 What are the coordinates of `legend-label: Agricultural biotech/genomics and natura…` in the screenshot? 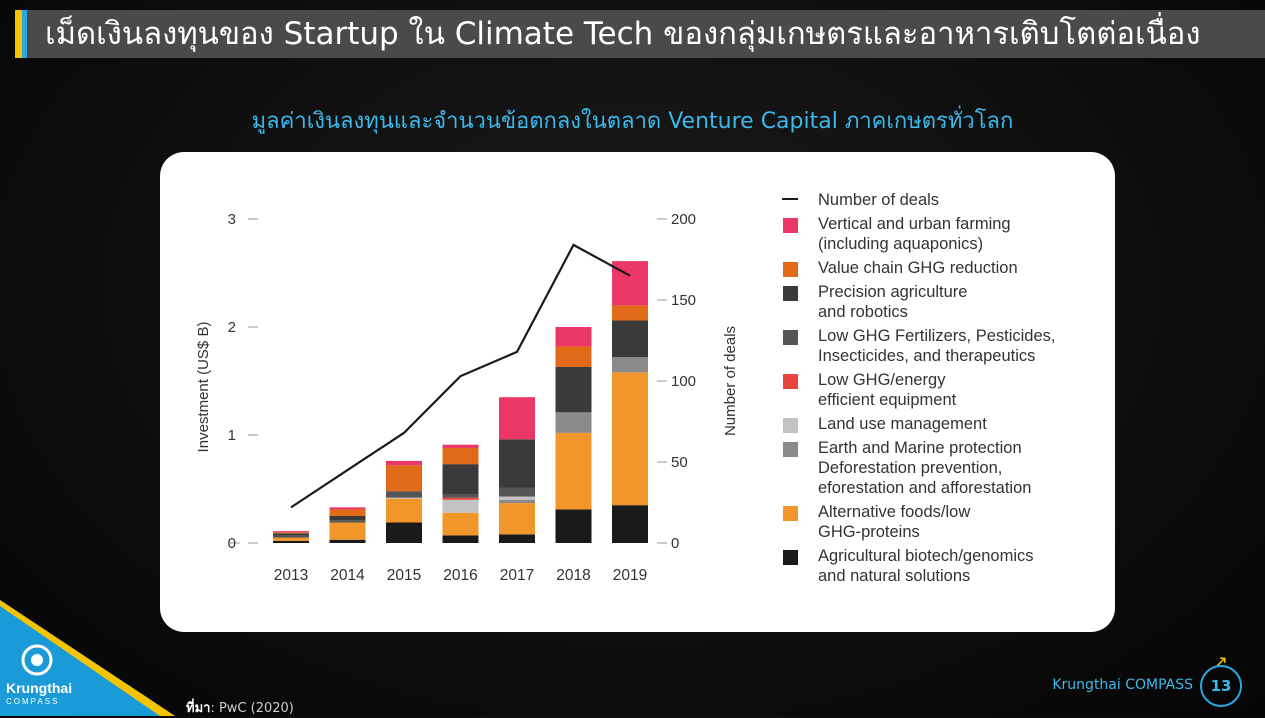 It's located at (959, 566).